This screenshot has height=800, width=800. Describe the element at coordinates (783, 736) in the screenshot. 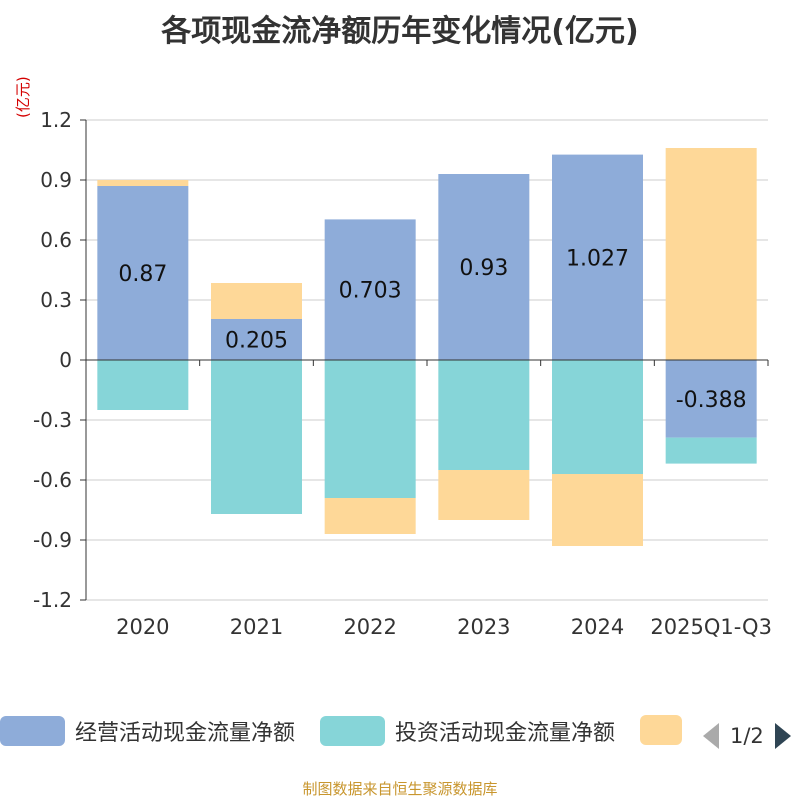

I see `triangle-right-icon` at that location.